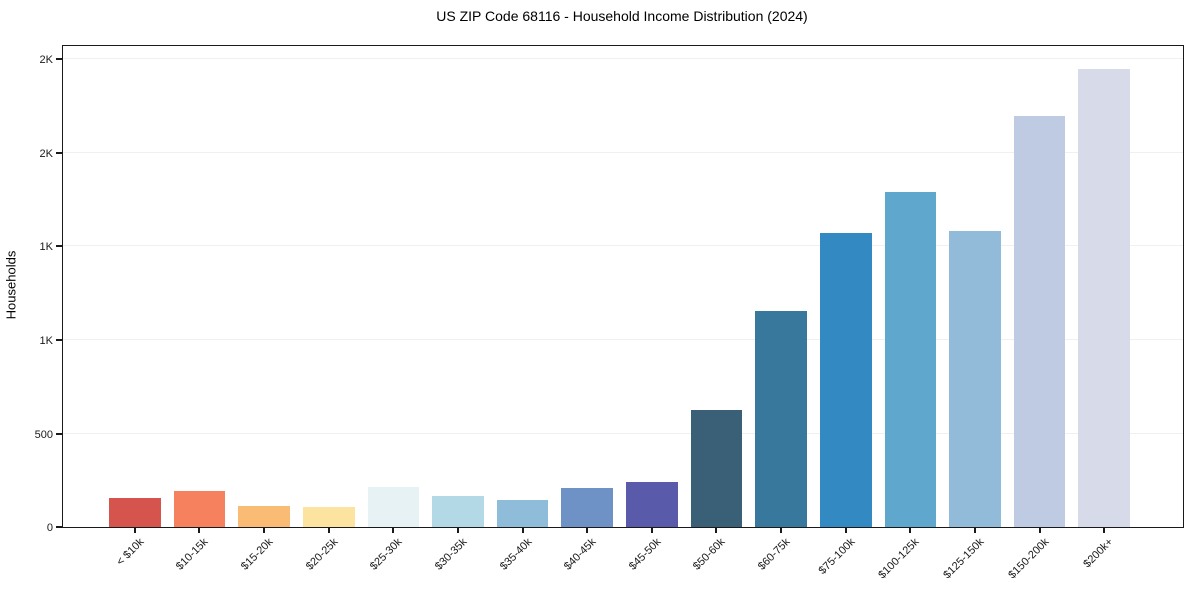 Image resolution: width=1189 pixels, height=590 pixels. Describe the element at coordinates (899, 559) in the screenshot. I see `x-tick-label-100-125k: $100-125k` at that location.